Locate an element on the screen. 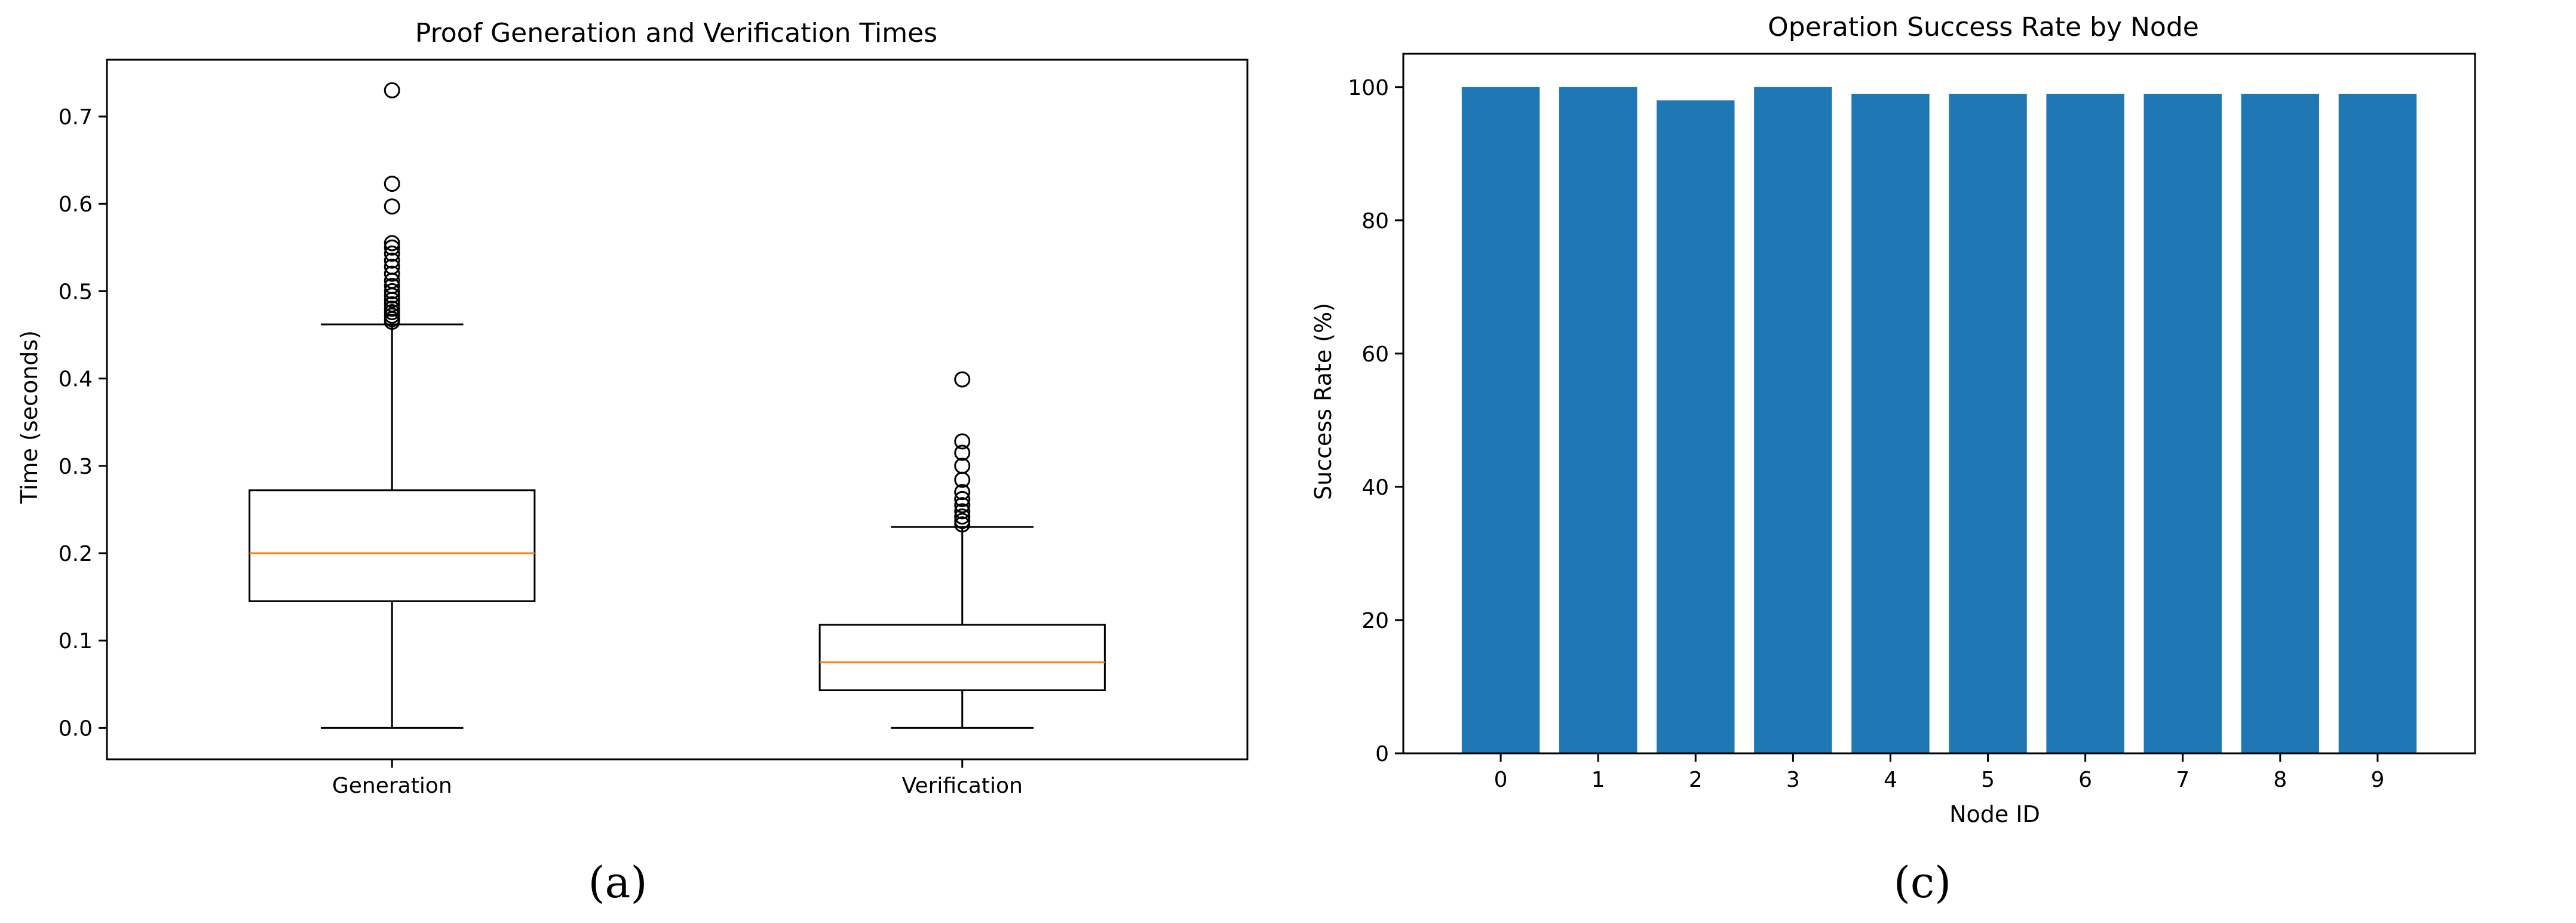  x-tick-label: Verification is located at coordinates (962, 786).